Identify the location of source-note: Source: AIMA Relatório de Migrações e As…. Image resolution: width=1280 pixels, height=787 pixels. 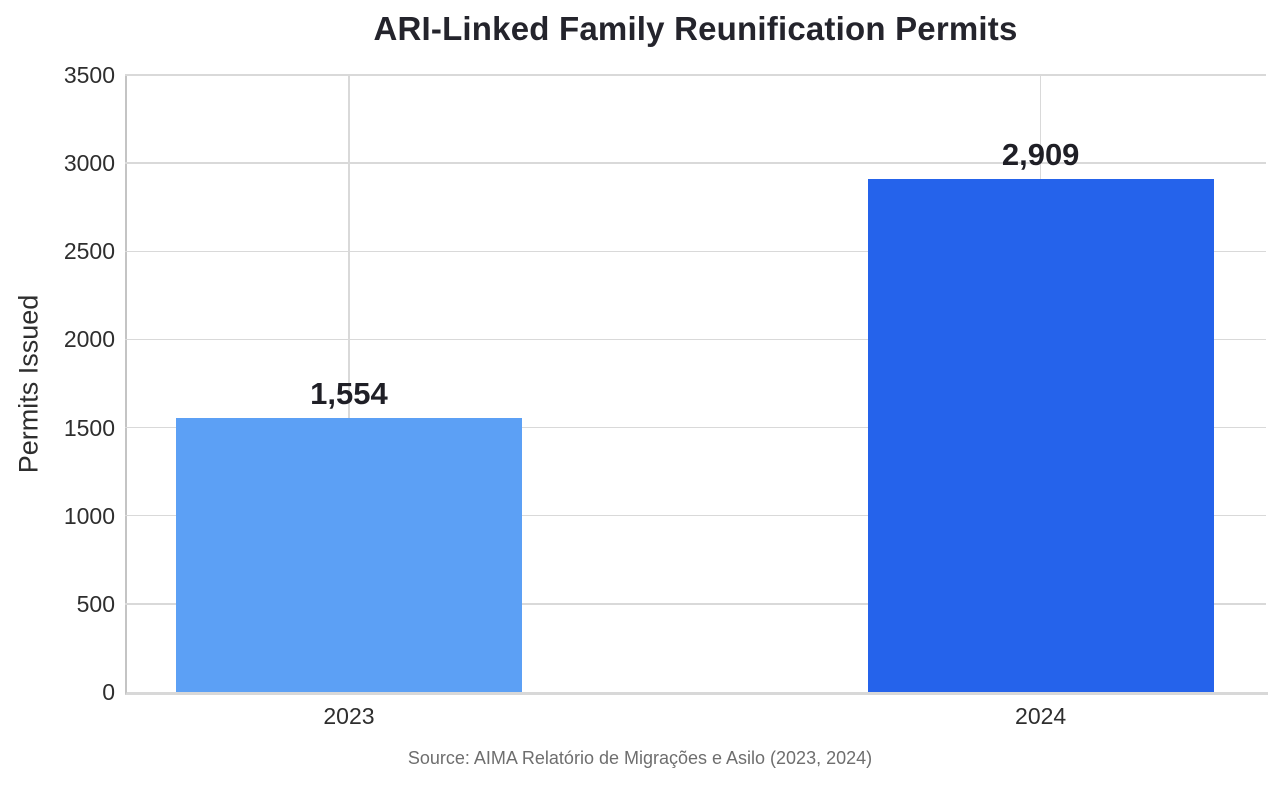
(640, 758).